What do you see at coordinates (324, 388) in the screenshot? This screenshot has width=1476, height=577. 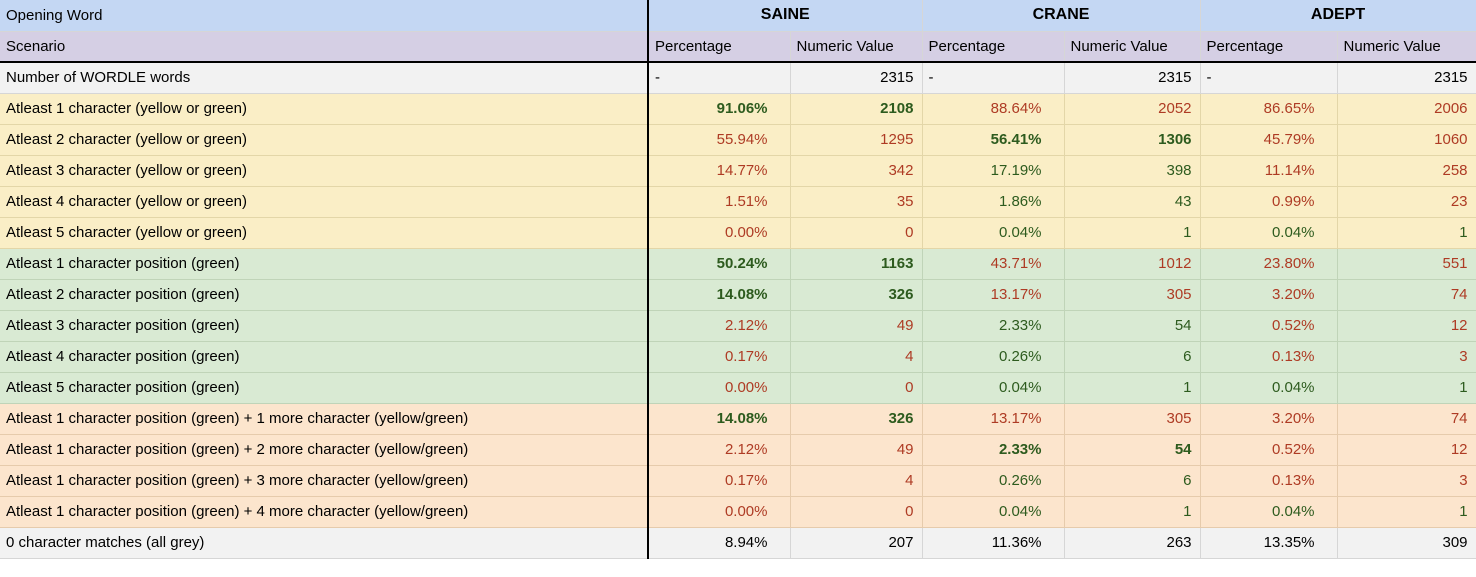 I see `row-label: Atleast 5 character position (green)` at bounding box center [324, 388].